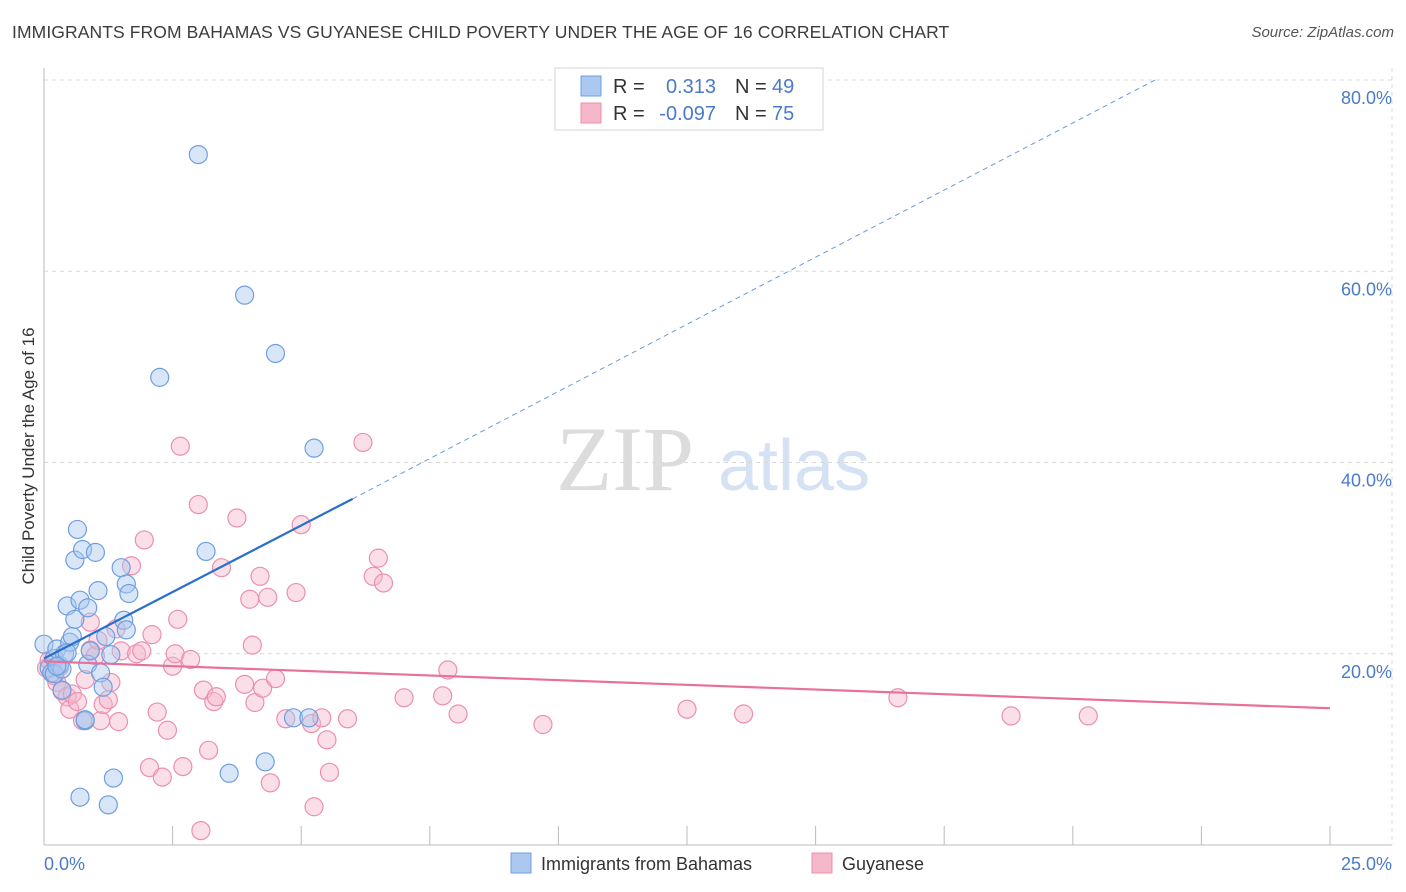 This screenshot has height=892, width=1406. Describe the element at coordinates (591, 86) in the screenshot. I see `legend-swatch-bahamas` at that location.